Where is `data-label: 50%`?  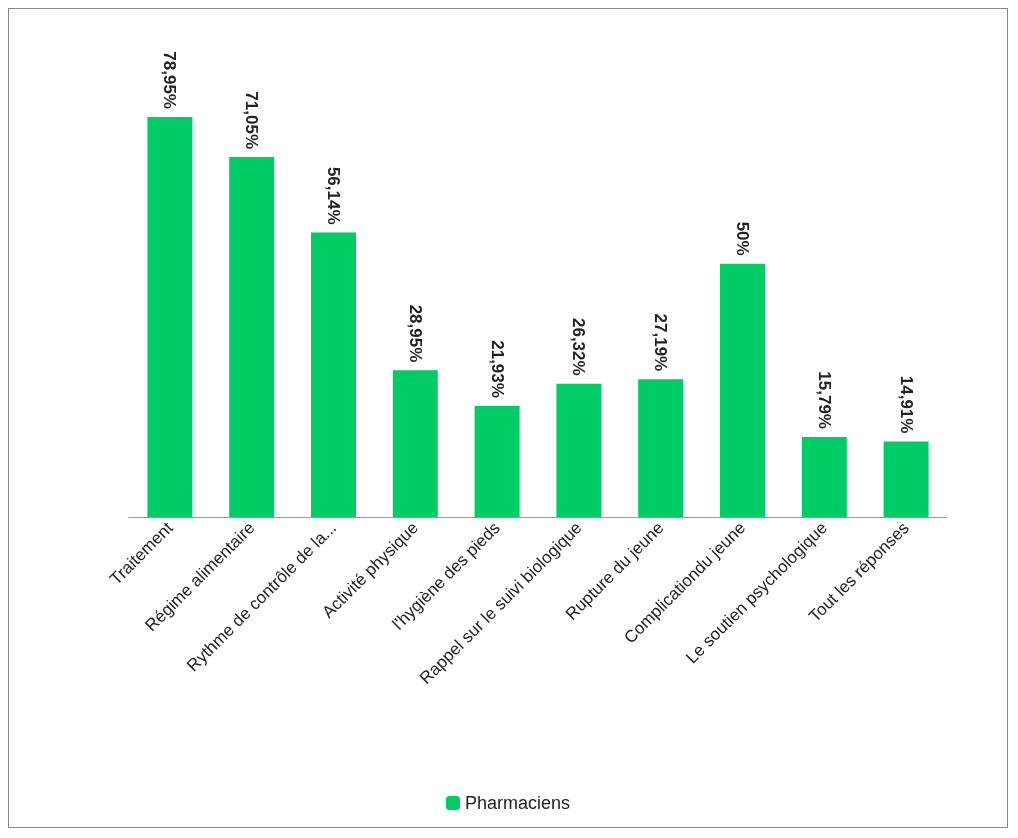 data-label: 50% is located at coordinates (742, 238).